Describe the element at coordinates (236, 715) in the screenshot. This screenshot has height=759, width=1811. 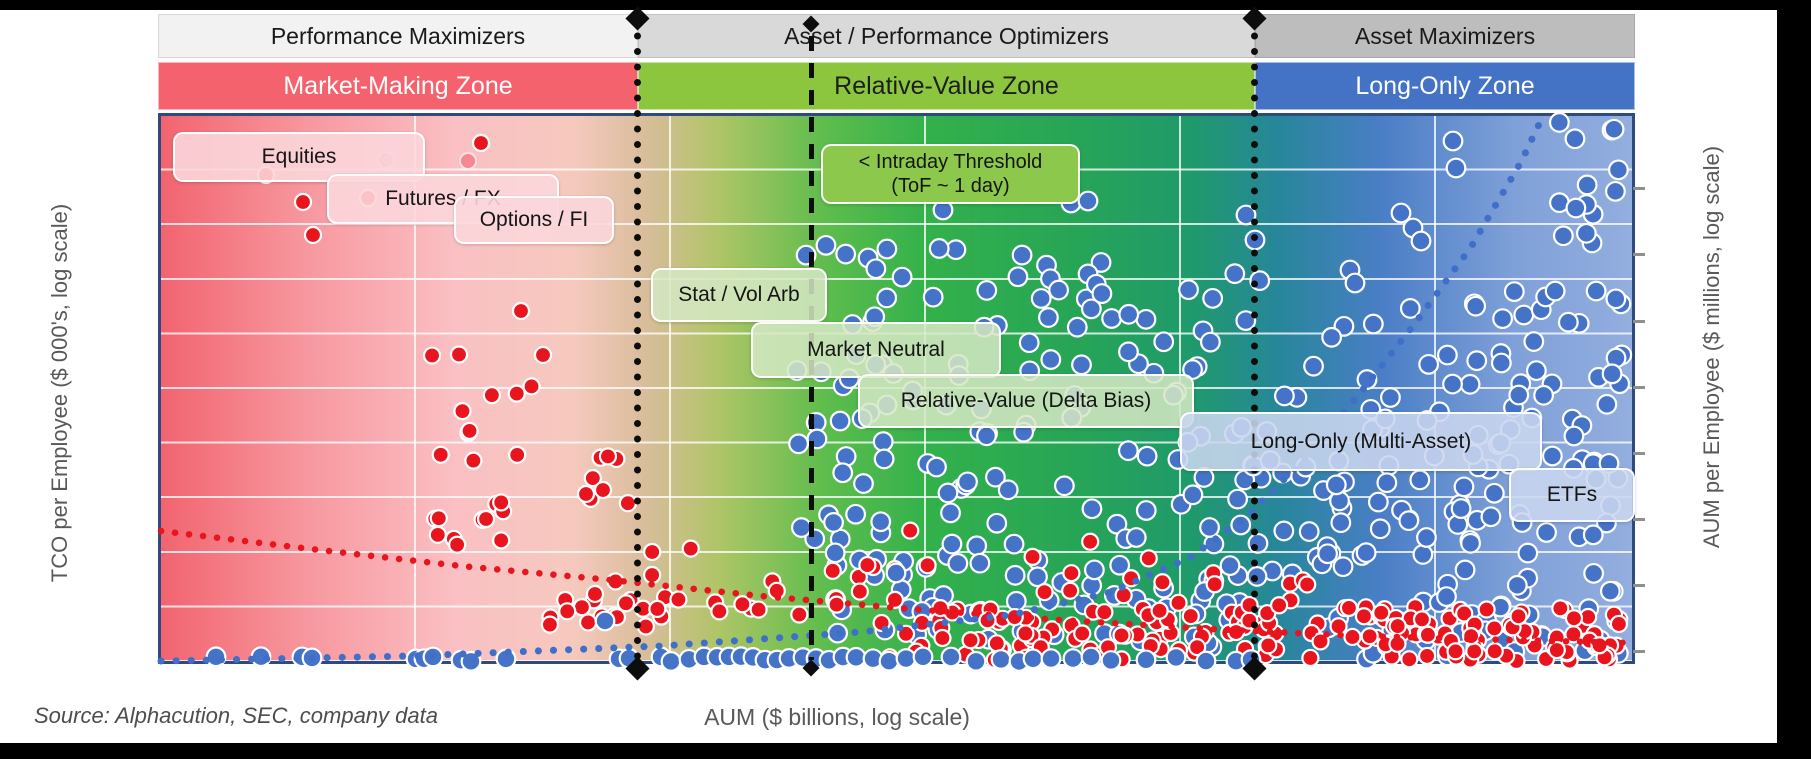
I see `source-note: Source: Alphacution, SEC, company data` at that location.